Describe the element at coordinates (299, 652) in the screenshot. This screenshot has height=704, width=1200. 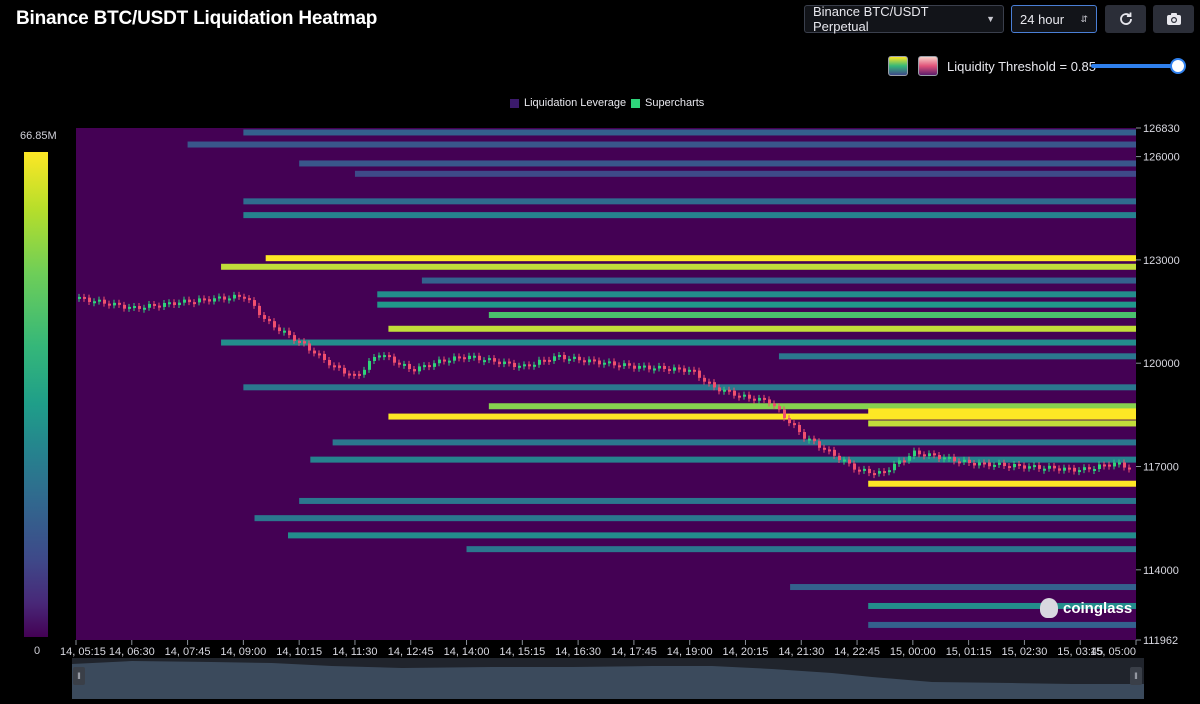
I see `x-tick-label: 14, 10:15` at that location.